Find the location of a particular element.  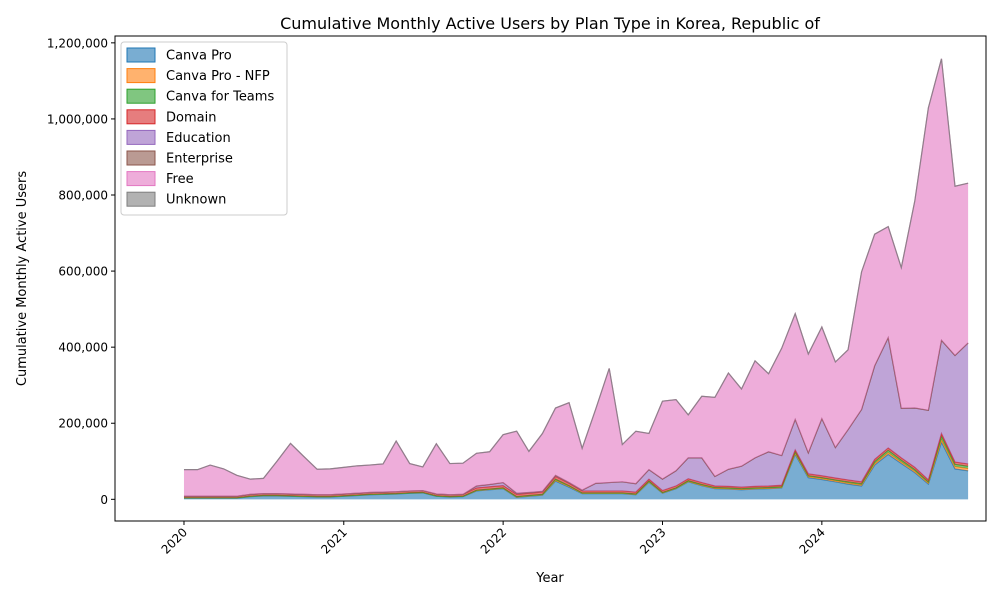

legend-box is located at coordinates (204, 128).